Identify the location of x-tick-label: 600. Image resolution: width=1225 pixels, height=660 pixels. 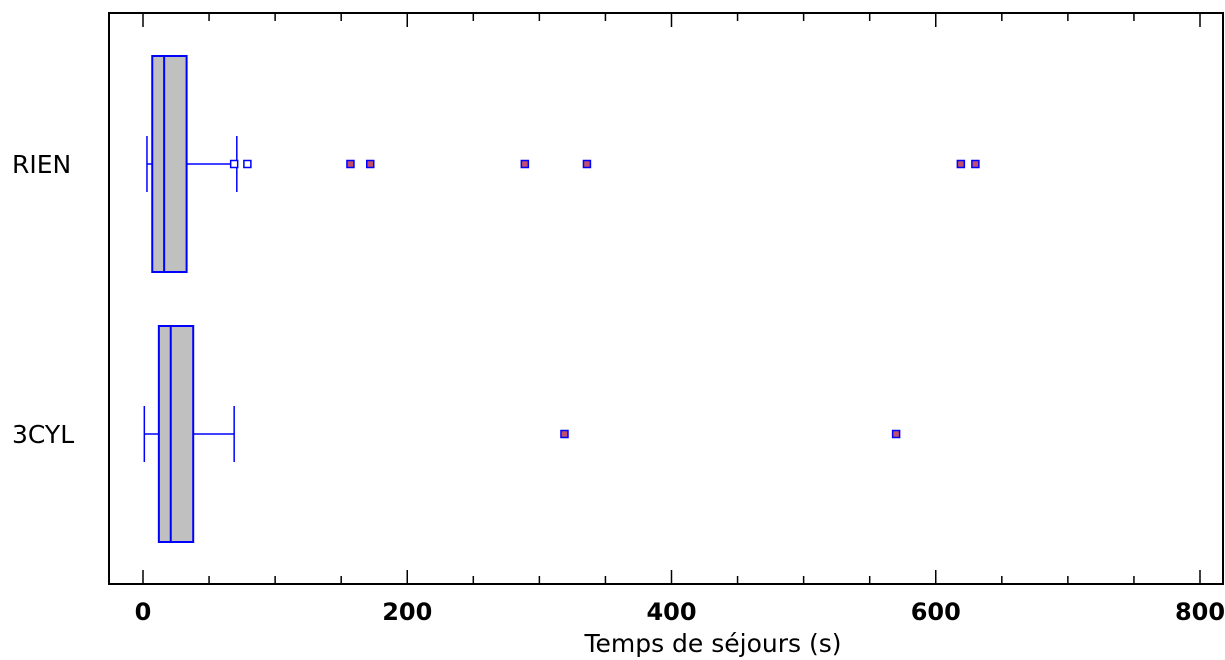
(936, 612).